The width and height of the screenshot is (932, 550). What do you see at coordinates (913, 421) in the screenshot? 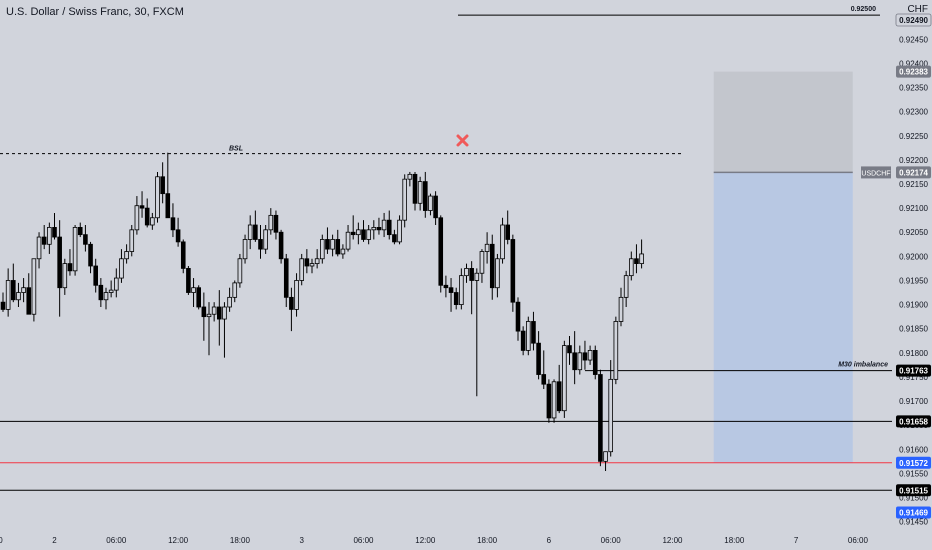
I see `price-tag: 0.91658` at bounding box center [913, 421].